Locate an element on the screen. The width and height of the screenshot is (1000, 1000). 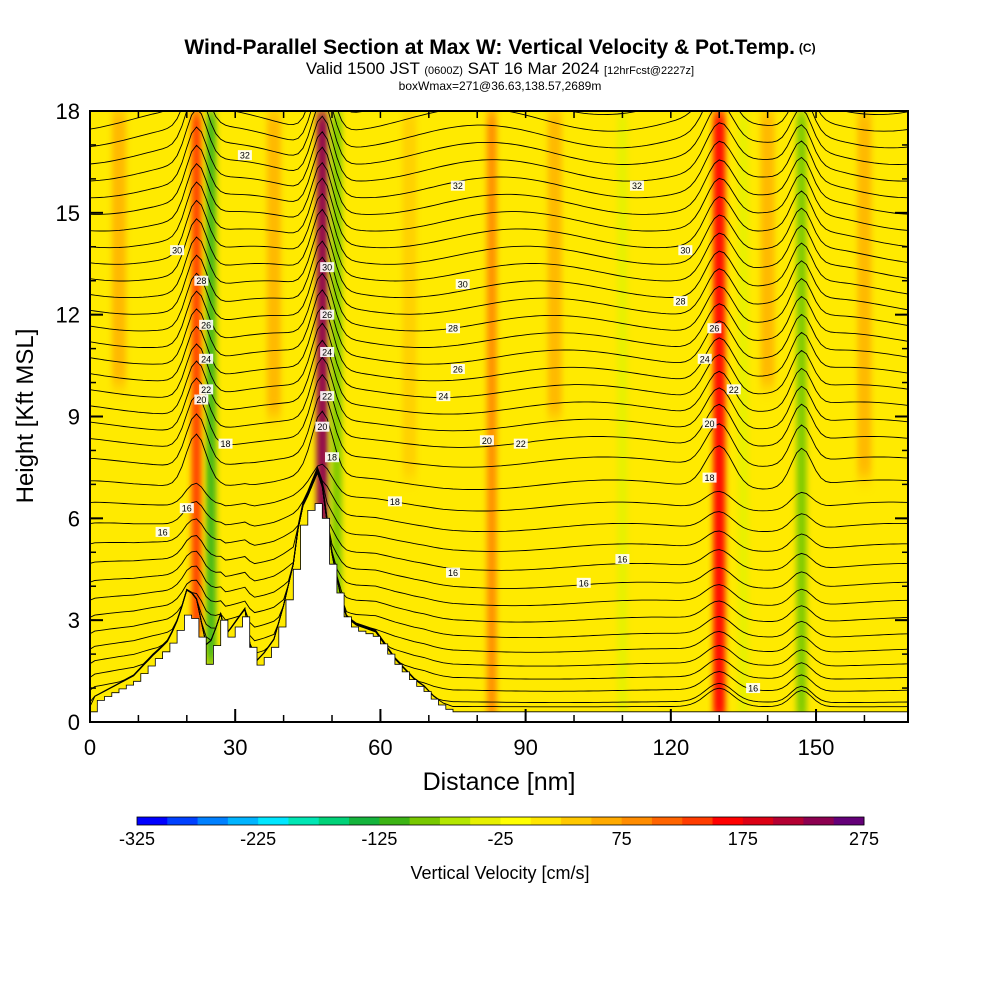
isentrope-label-32: 30 is located at coordinates (685, 250).